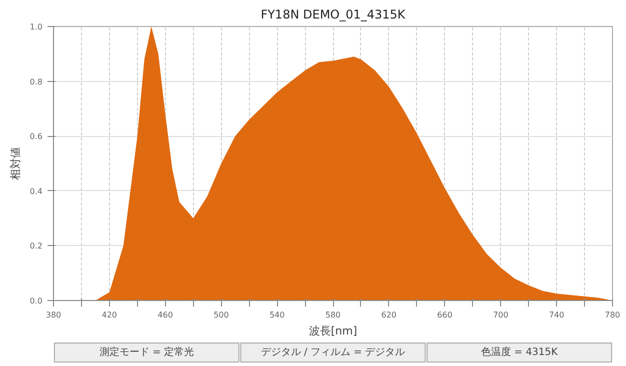 The height and width of the screenshot is (366, 626). Describe the element at coordinates (36, 81) in the screenshot. I see `y-tick-label: 0.8` at that location.